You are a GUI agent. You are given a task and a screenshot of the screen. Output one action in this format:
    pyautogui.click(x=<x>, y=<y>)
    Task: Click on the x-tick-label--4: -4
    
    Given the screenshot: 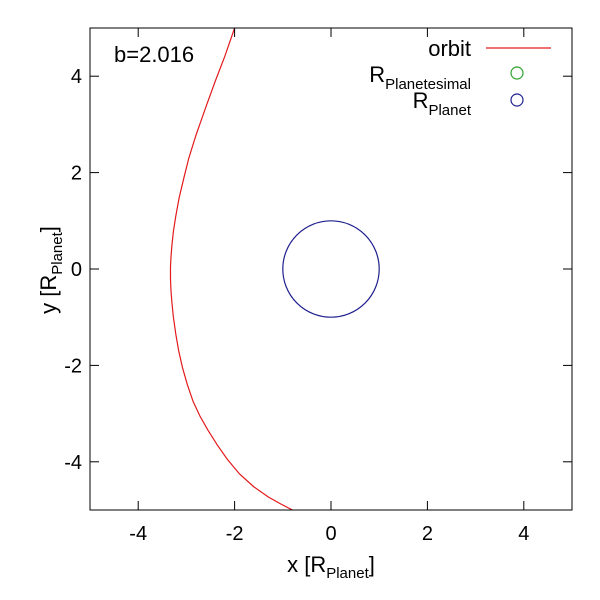 What is the action you would take?
    pyautogui.click(x=138, y=534)
    